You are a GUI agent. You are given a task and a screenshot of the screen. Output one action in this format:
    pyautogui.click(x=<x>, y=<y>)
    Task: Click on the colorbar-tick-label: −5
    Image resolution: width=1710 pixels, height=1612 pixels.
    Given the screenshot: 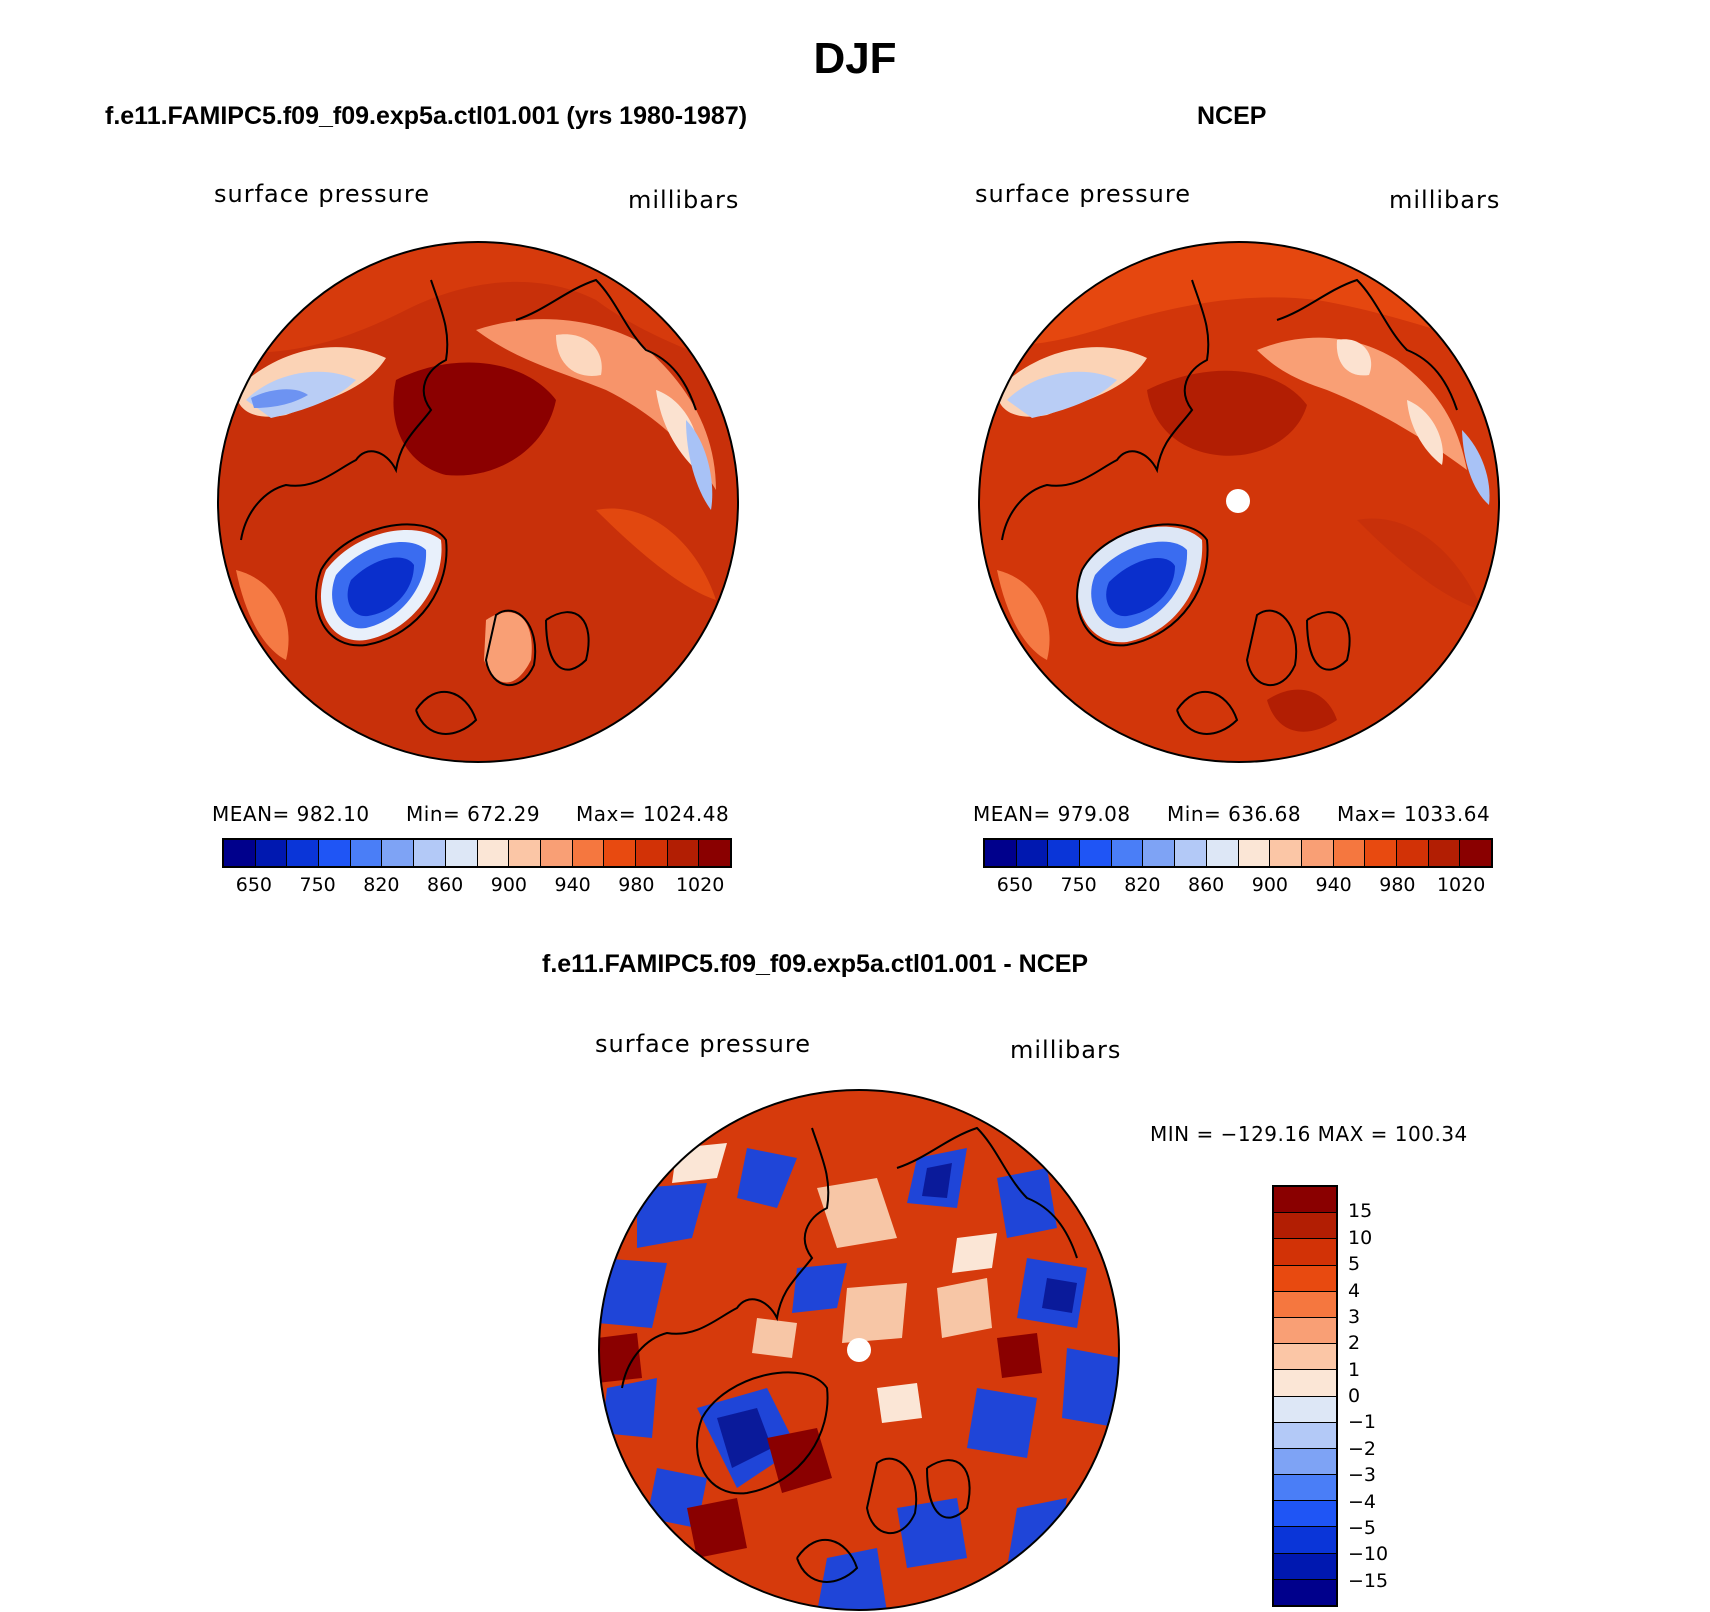 What is the action you would take?
    pyautogui.click(x=1362, y=1527)
    